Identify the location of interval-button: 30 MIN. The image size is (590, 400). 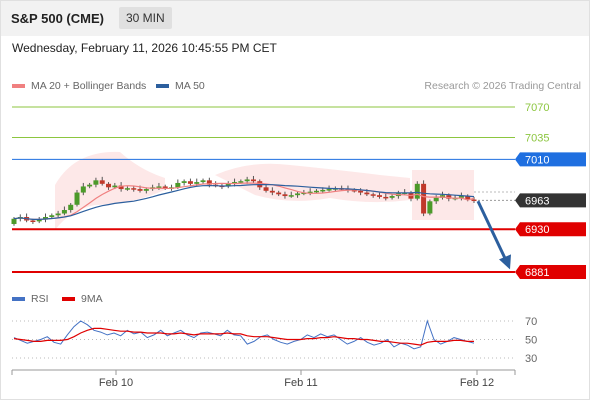
(145, 18).